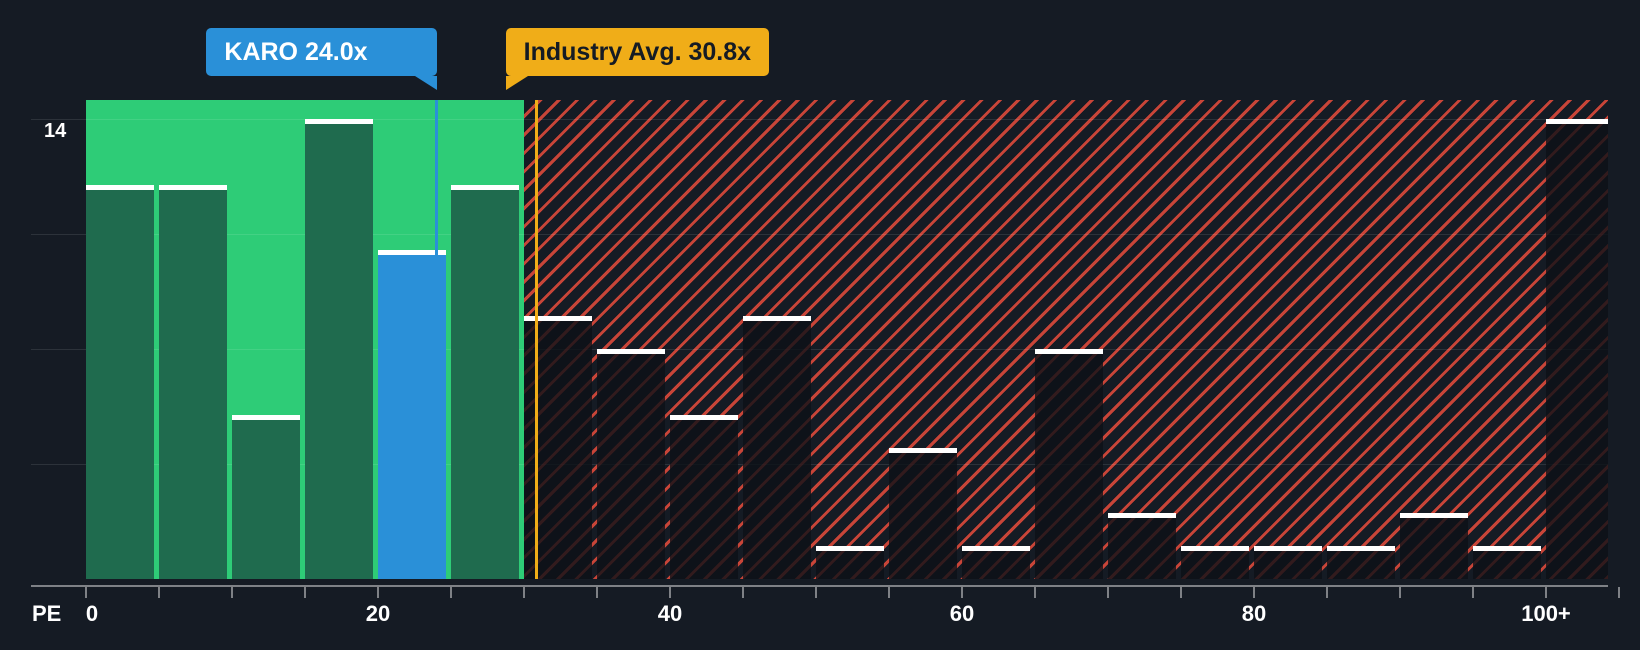 The width and height of the screenshot is (1640, 650). I want to click on marker-line-industry-average, so click(536, 339).